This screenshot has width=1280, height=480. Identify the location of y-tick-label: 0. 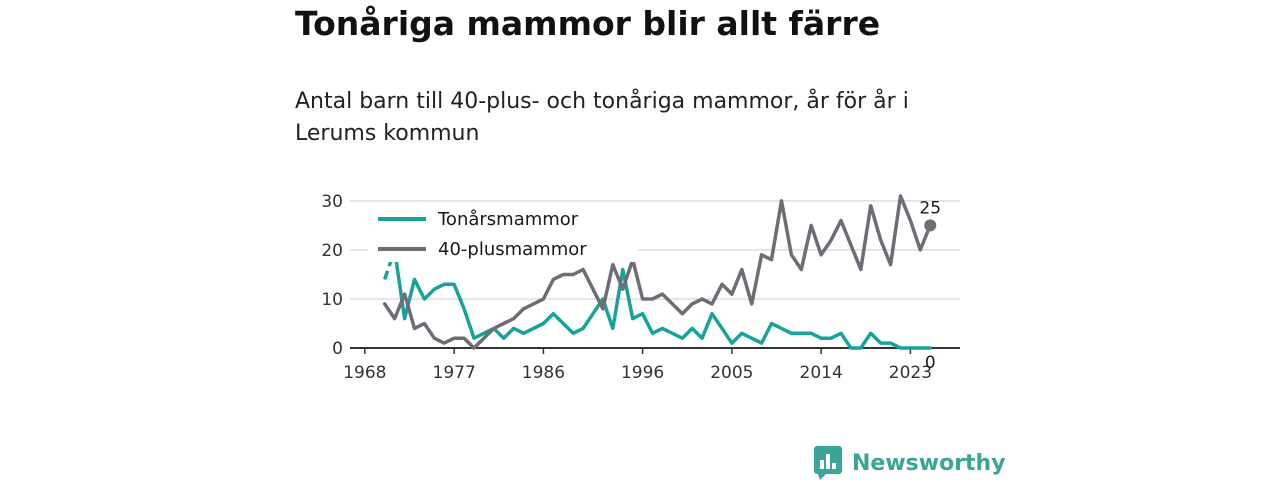
(337, 349).